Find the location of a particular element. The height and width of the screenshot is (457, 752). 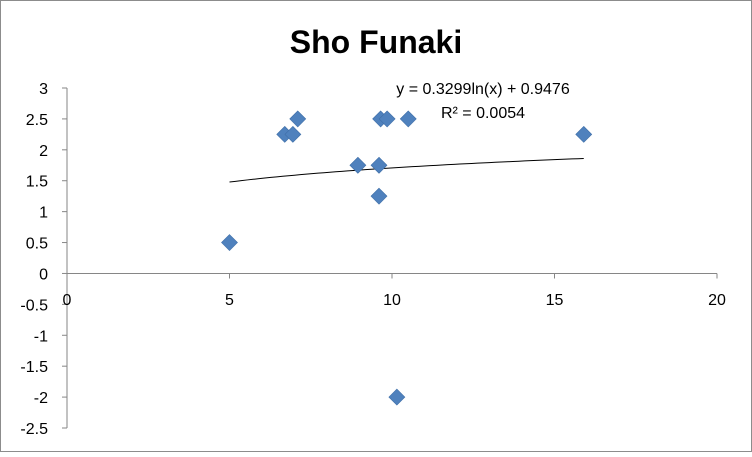

y-tick-label: 3 is located at coordinates (43, 89).